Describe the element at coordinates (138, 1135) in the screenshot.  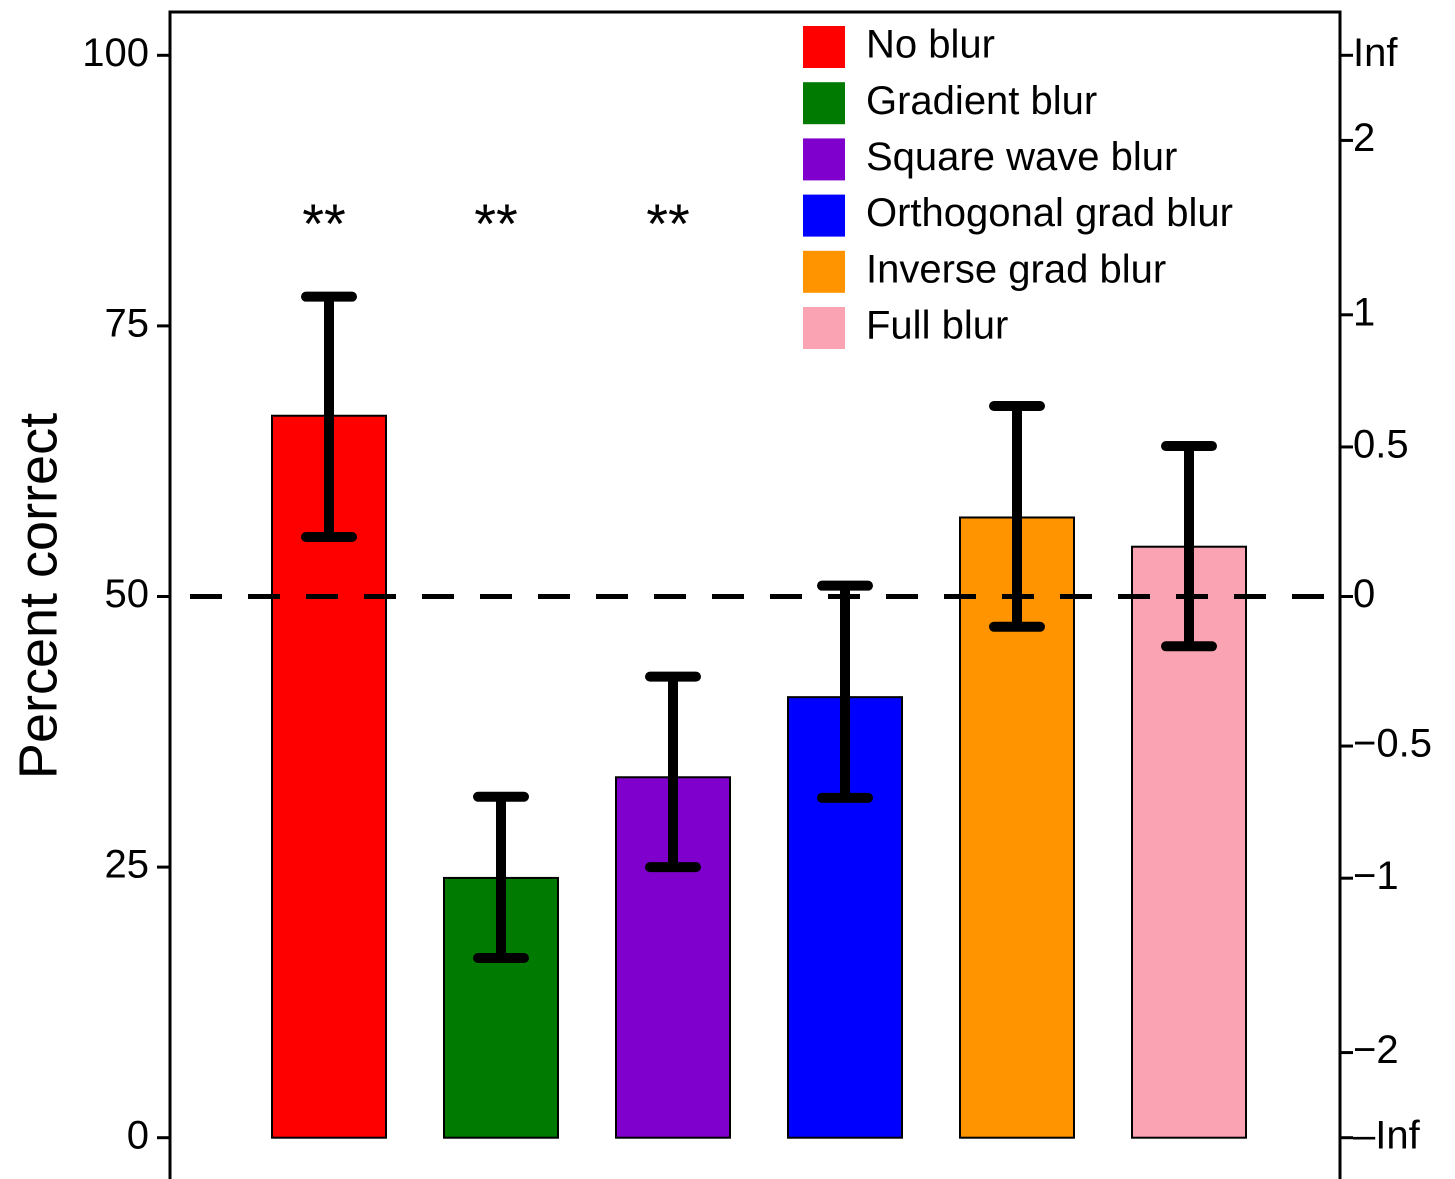
I see `y-tick-label: 0` at that location.